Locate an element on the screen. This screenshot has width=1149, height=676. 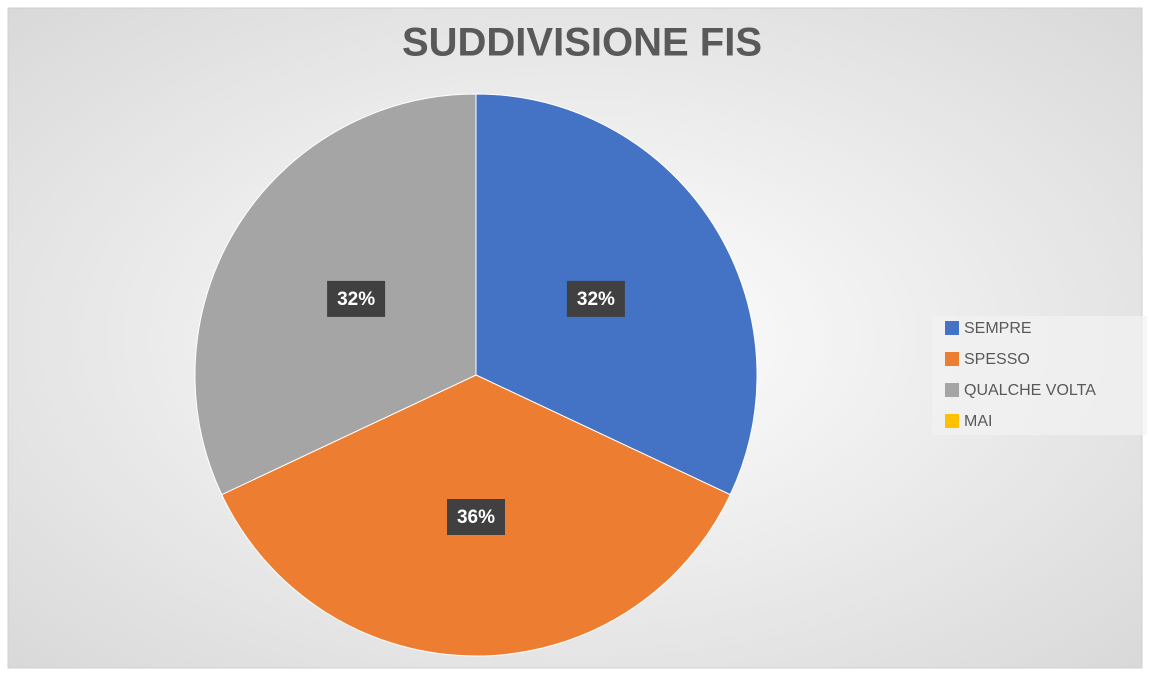
legend-label: QUALCHE VOLTA is located at coordinates (1030, 390).